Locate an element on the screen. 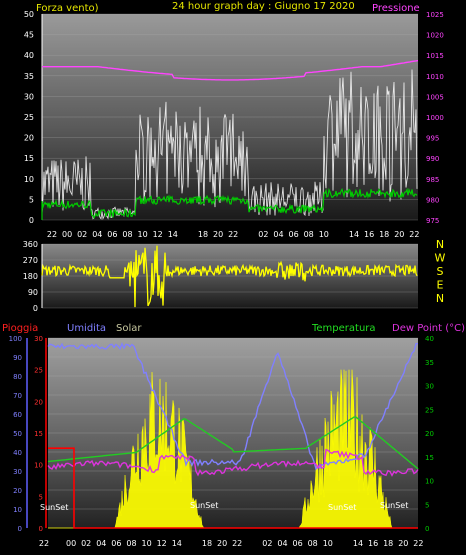 This screenshot has width=466, height=555. pressure-tick: 1010 is located at coordinates (435, 77).